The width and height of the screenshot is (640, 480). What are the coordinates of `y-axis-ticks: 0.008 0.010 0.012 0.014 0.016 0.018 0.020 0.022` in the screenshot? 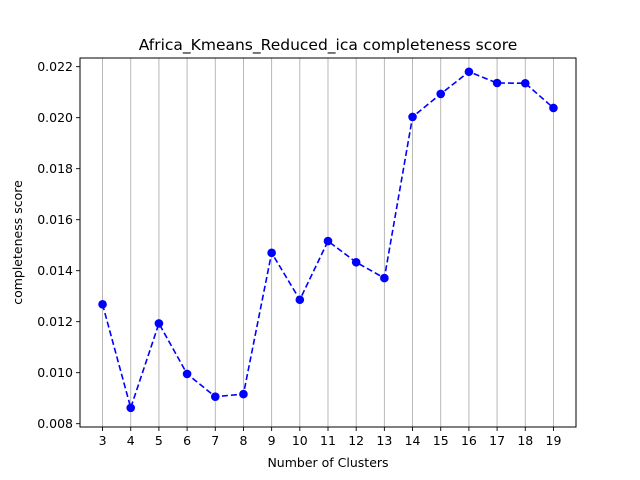 It's located at (58, 245).